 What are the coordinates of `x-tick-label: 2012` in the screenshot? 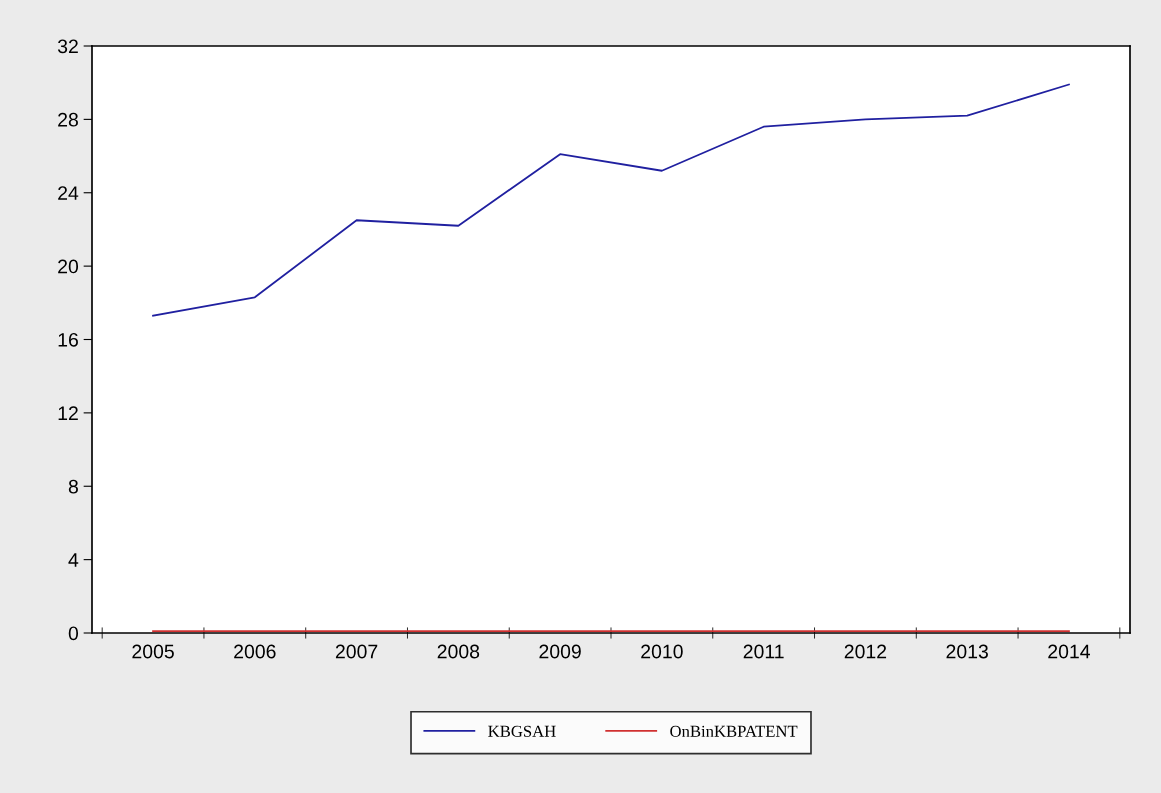 It's located at (865, 651).